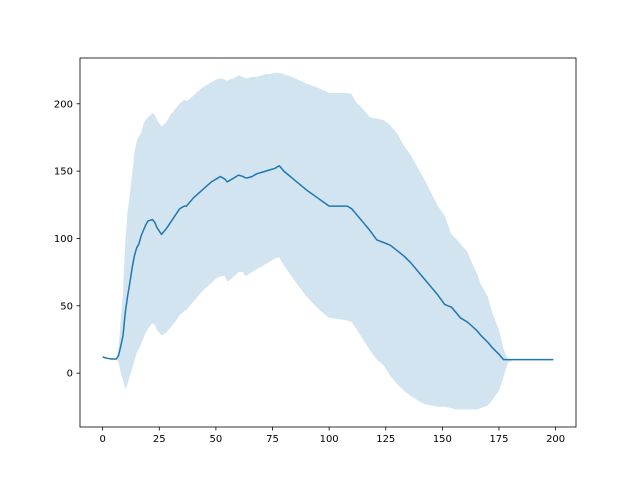  What do you see at coordinates (63, 104) in the screenshot?
I see `y-tick-label: 200` at bounding box center [63, 104].